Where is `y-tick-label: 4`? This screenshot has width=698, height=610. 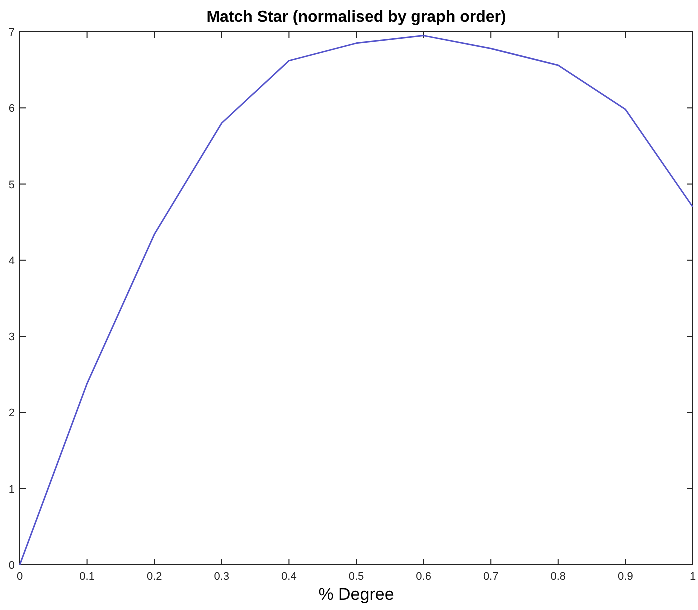
y-tick-label: 4 is located at coordinates (11, 261).